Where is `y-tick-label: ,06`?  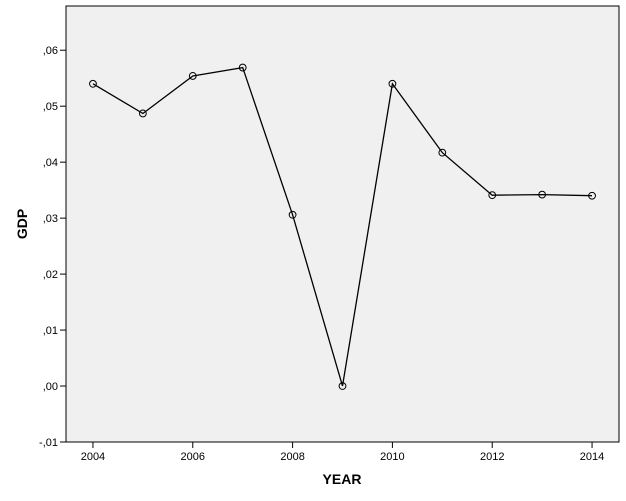
y-tick-label: ,06 is located at coordinates (50, 51).